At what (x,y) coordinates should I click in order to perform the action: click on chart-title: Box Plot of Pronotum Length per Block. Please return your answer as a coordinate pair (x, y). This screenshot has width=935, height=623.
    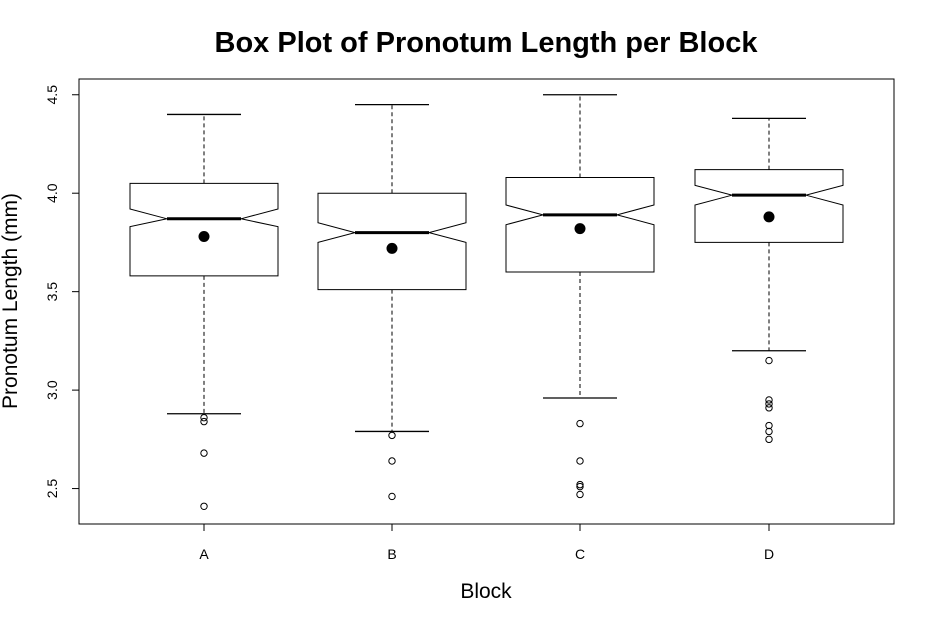
    Looking at the image, I should click on (487, 43).